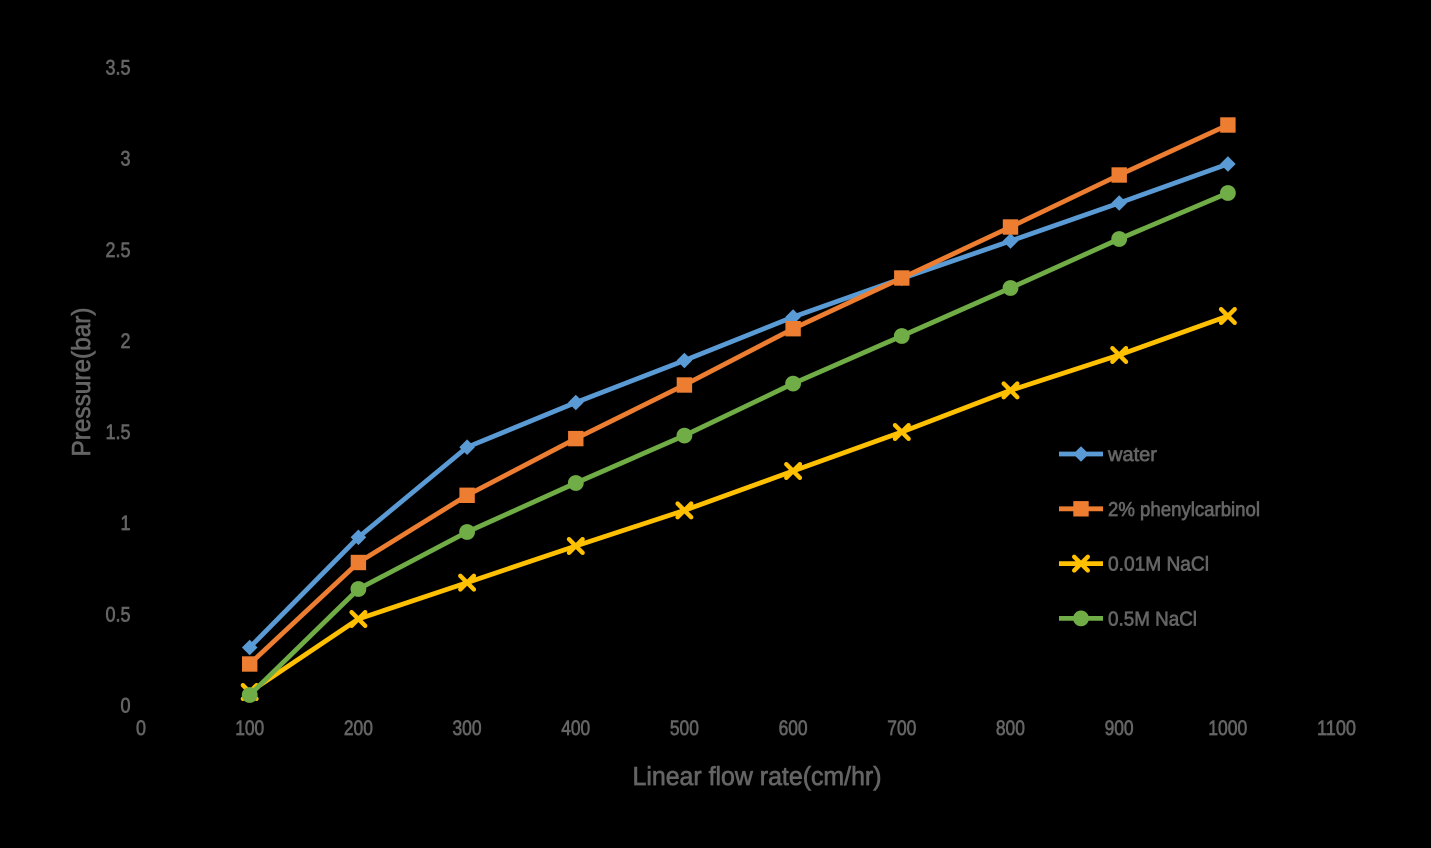 This screenshot has height=848, width=1431. Describe the element at coordinates (358, 728) in the screenshot. I see `svg-text: 200` at that location.